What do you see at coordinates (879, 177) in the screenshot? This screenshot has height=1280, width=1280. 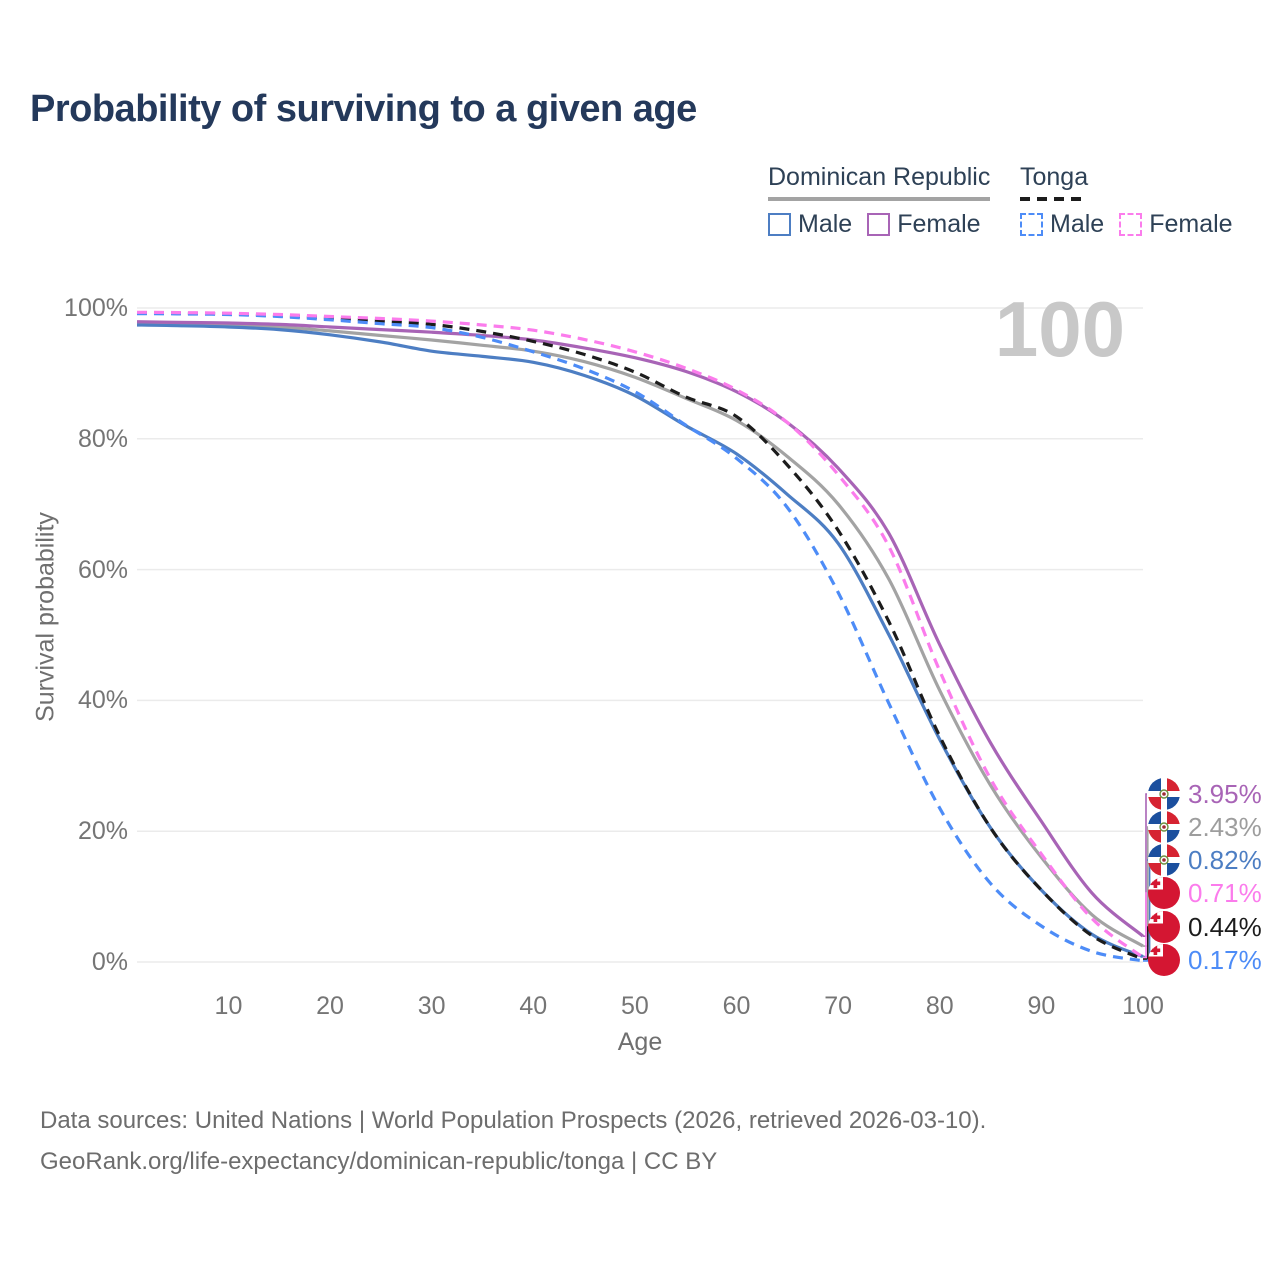 I see `legend-country-dominican-republic-label: Dominican Republic` at bounding box center [879, 177].